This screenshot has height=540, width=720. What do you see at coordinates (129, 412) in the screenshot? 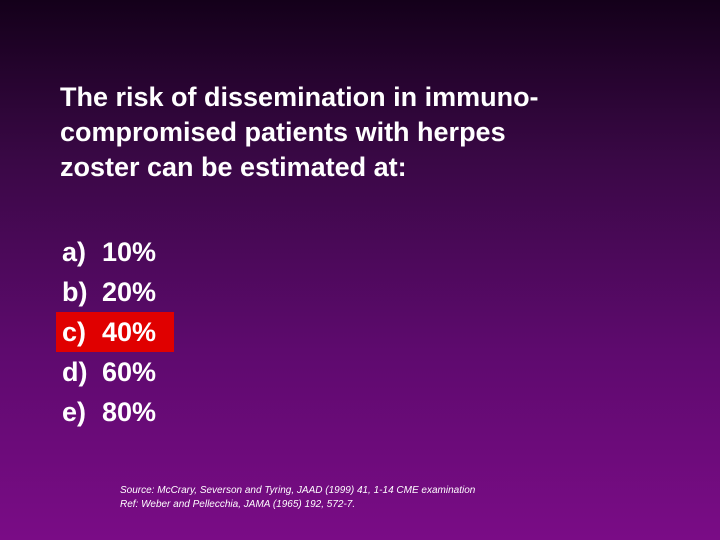
I see `option-value: 80%` at bounding box center [129, 412].